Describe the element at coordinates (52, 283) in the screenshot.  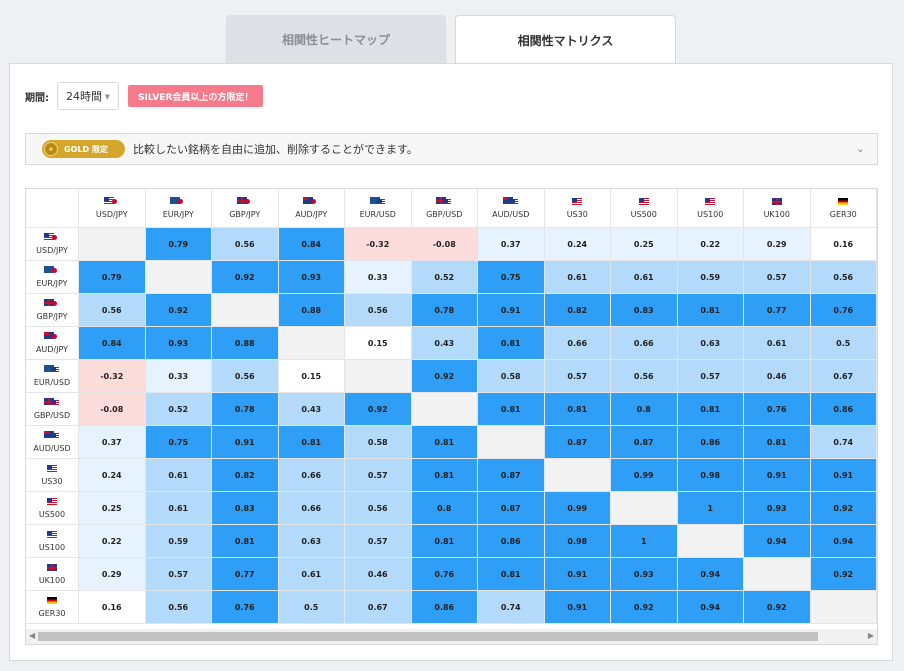
I see `row-header-label: EUR/JPY` at that location.